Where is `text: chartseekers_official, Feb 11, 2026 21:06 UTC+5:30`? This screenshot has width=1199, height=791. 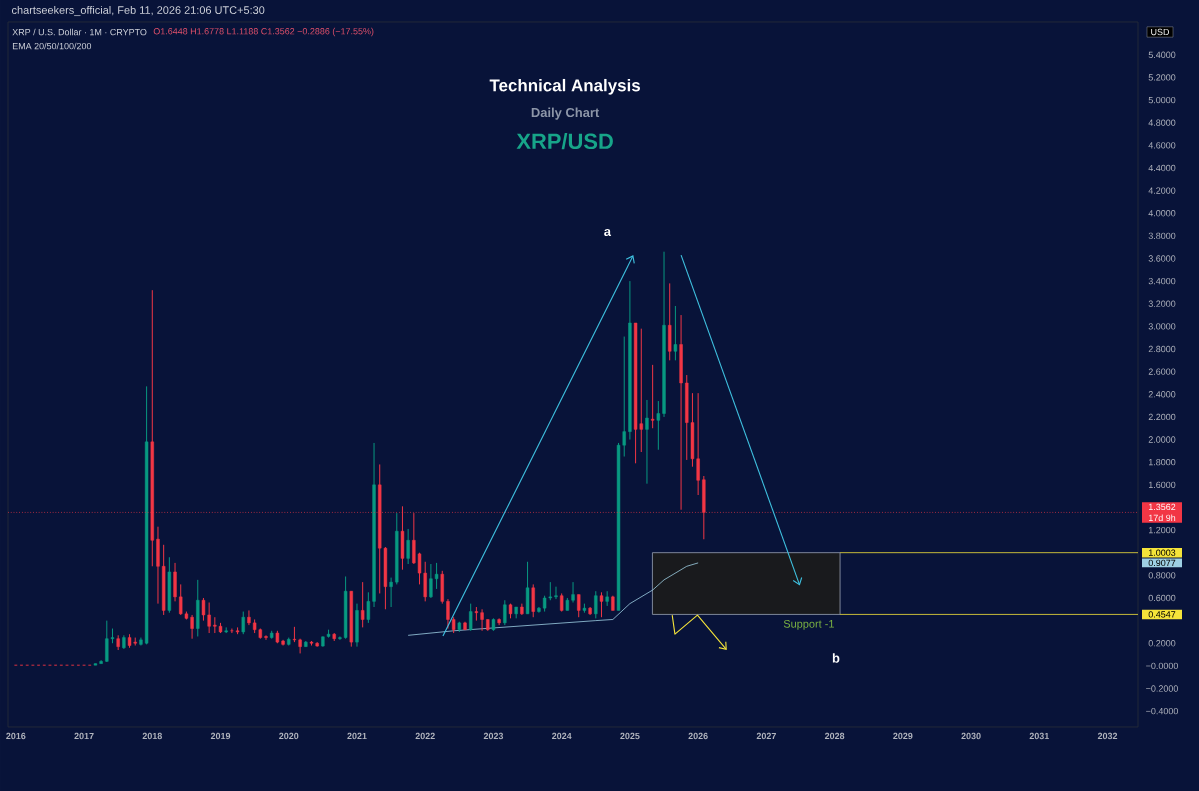 text: chartseekers_official, Feb 11, 2026 21:06 UTC+5:30 is located at coordinates (138, 11).